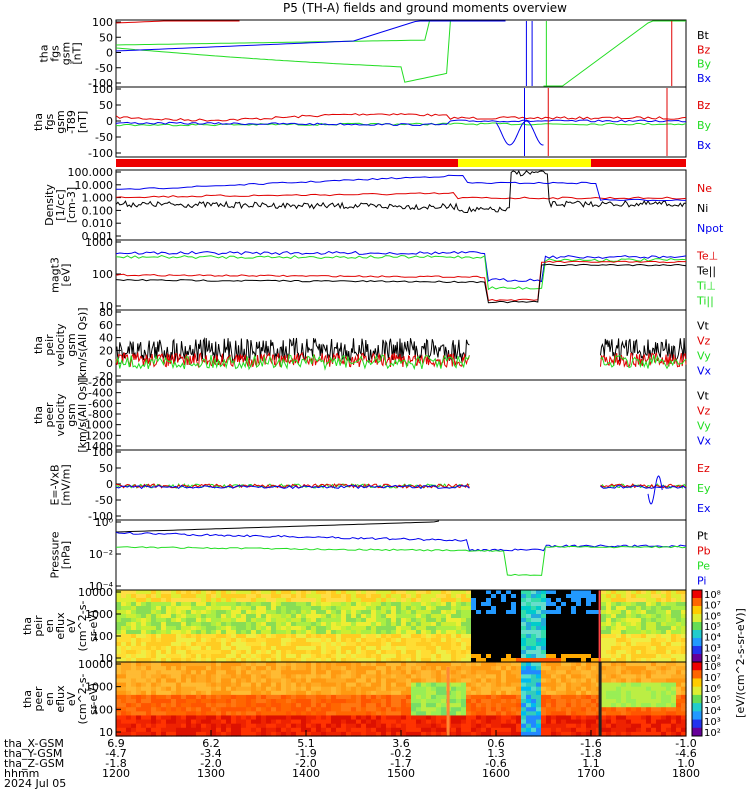 The height and width of the screenshot is (804, 750). I want to click on panel-temperature: 1000 100 10 magt3[eV] Te⊥ Te|| Ti⊥ Ti||, so click(384, 274).